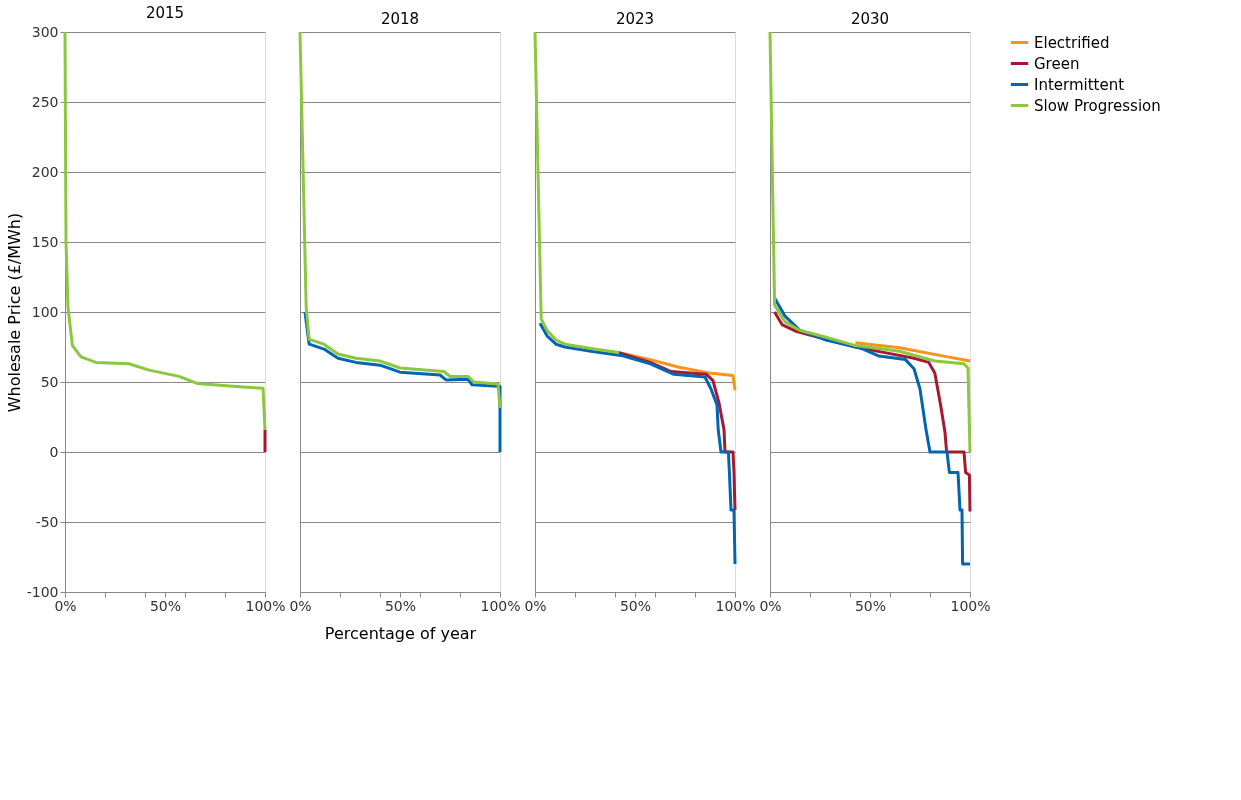 This screenshot has width=1241, height=800. What do you see at coordinates (870, 18) in the screenshot?
I see `chart-title: 2030` at bounding box center [870, 18].